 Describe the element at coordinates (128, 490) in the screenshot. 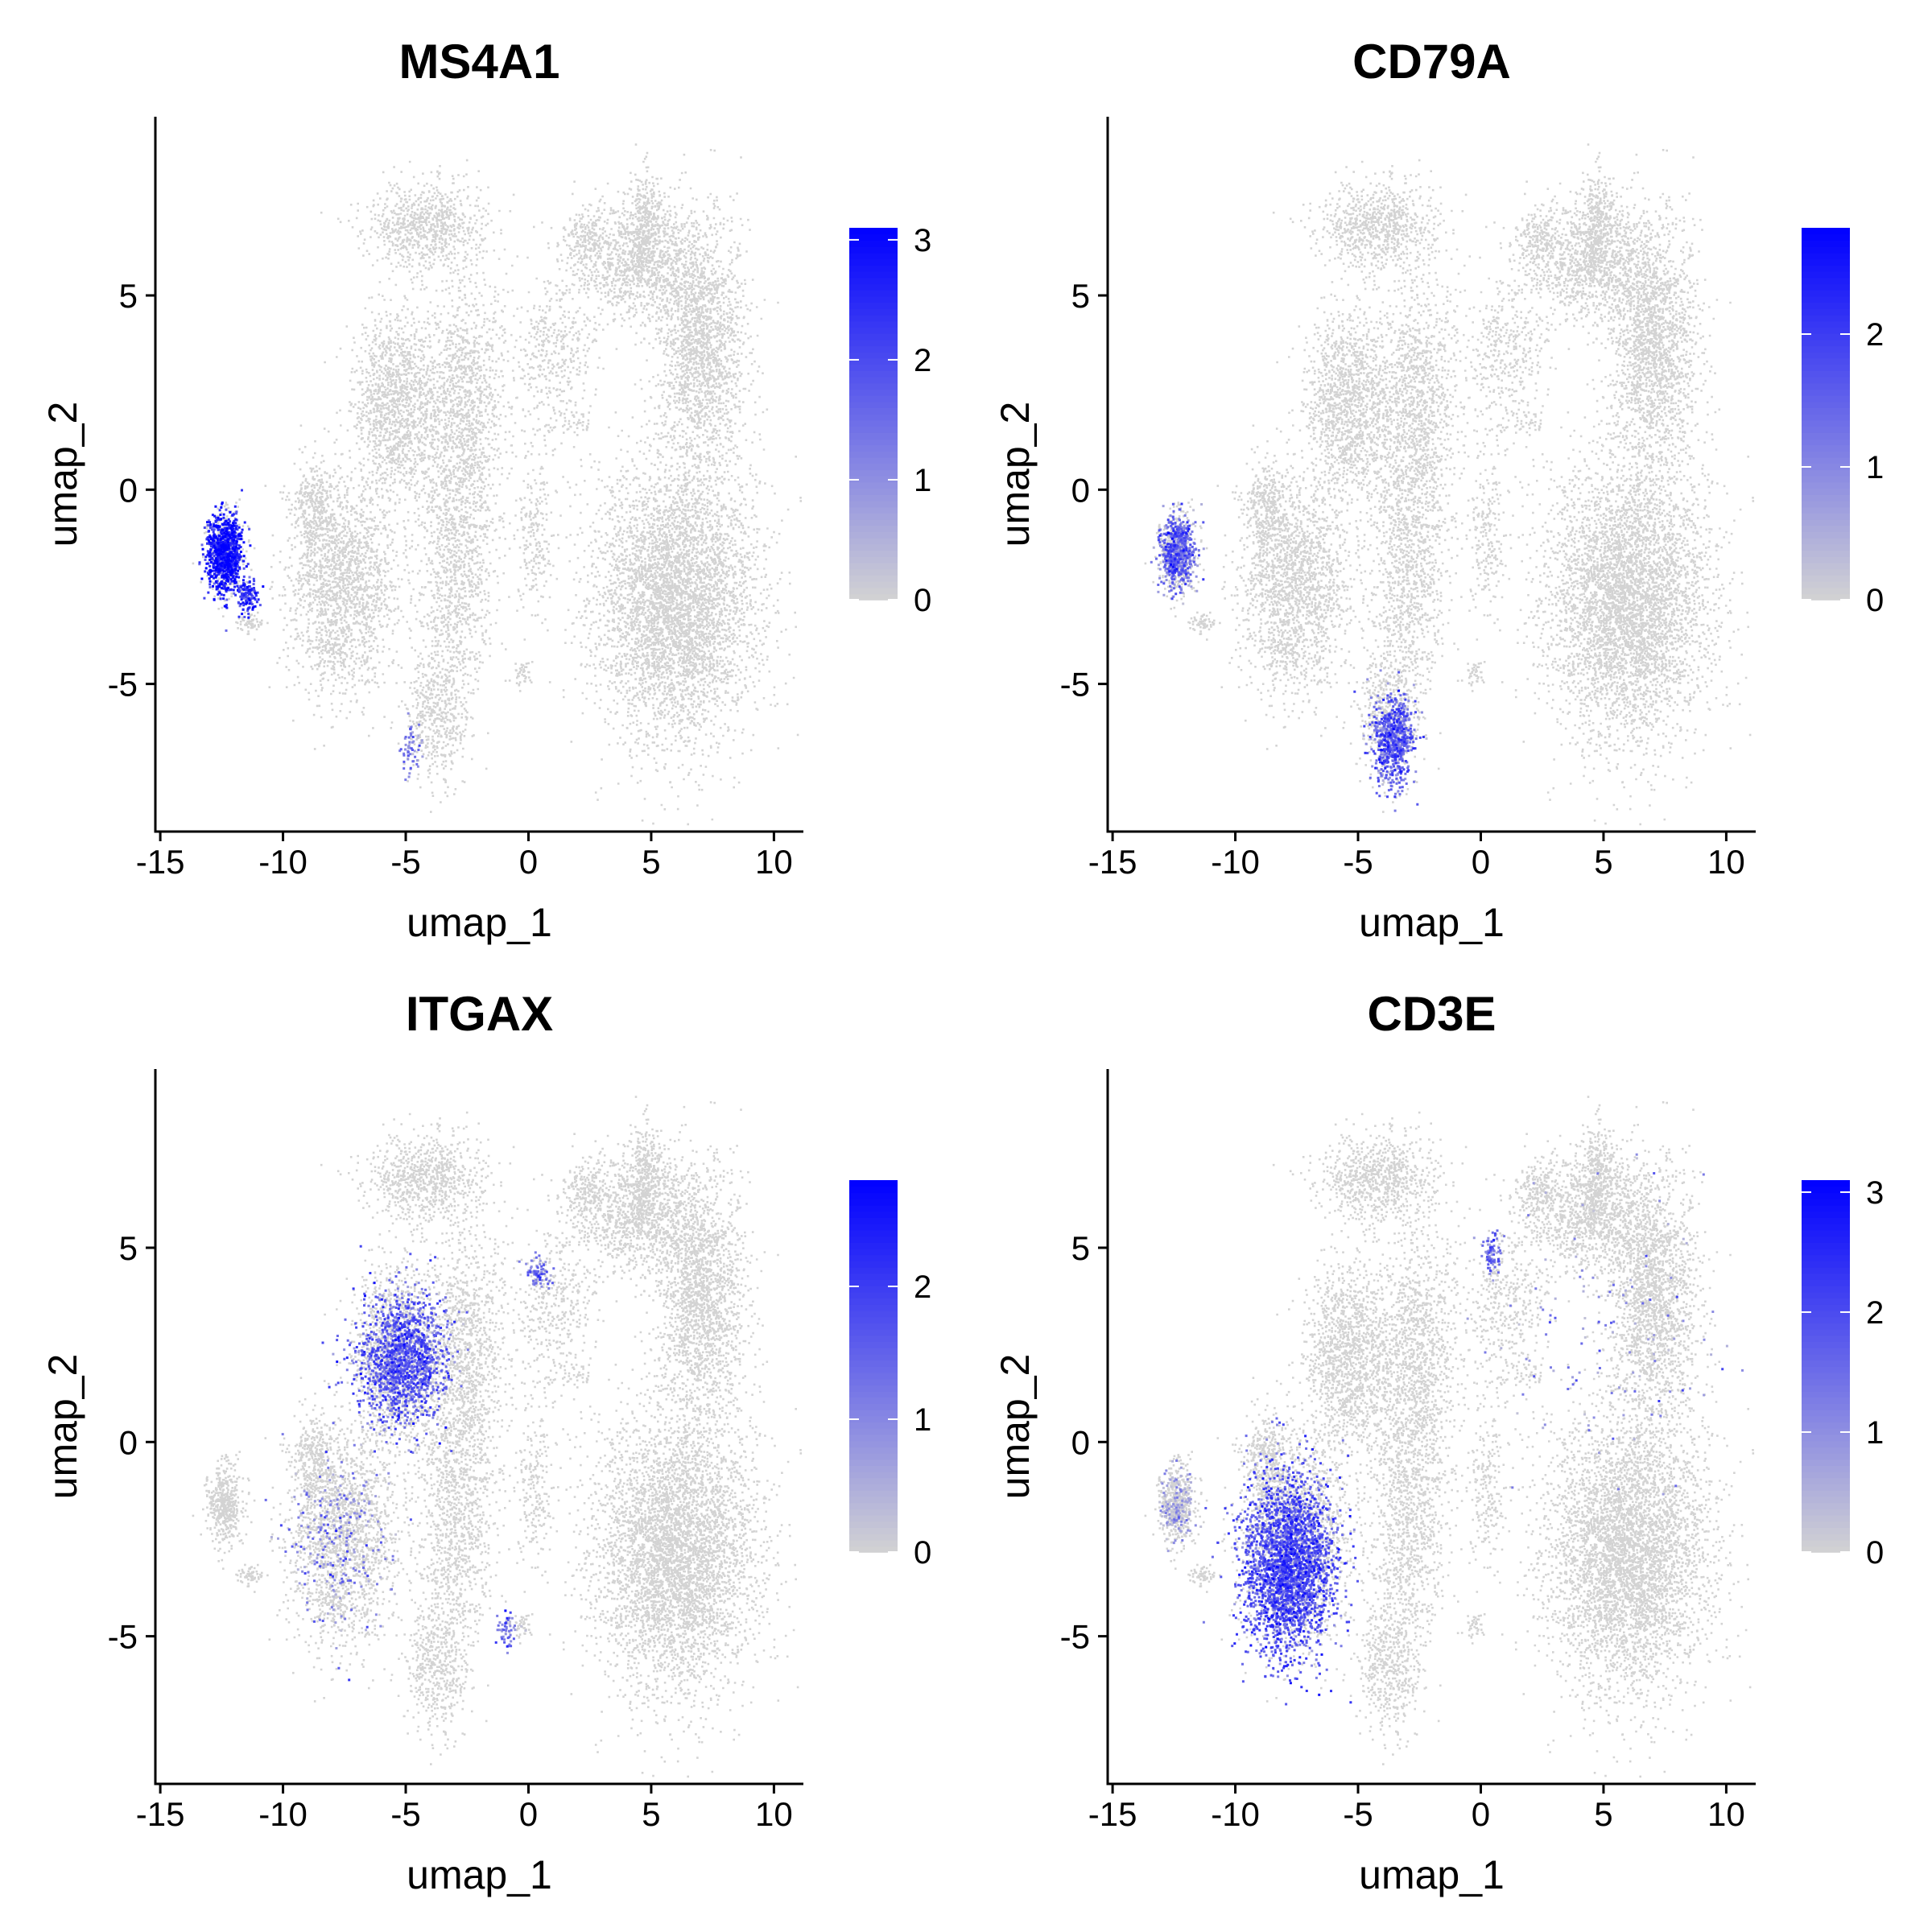

I see `y-tick-label: 0` at that location.